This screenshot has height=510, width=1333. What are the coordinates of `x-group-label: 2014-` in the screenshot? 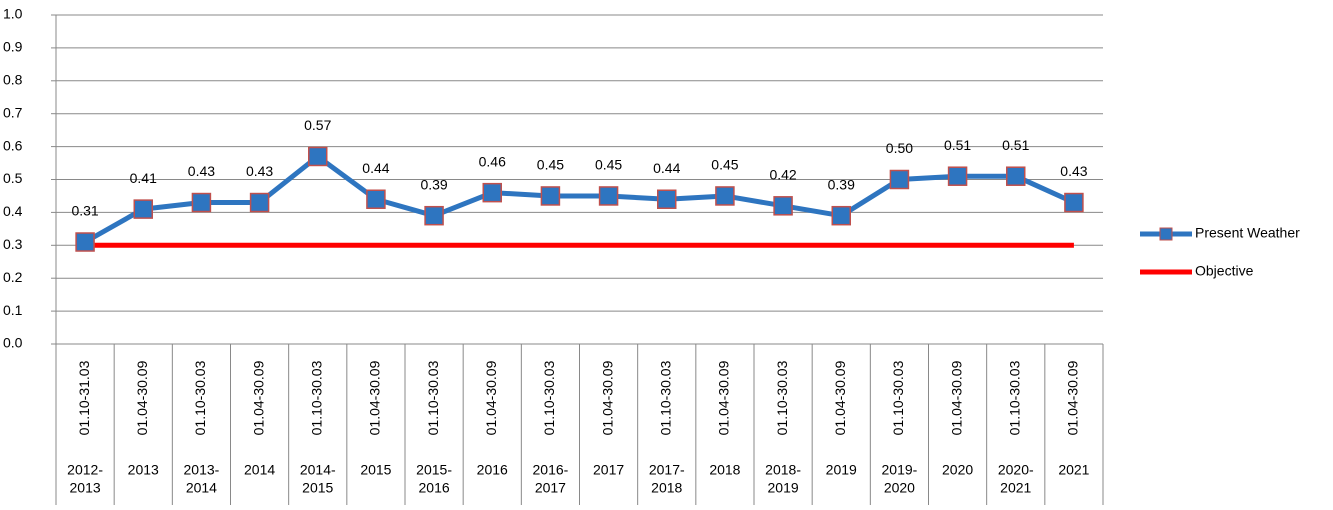 It's located at (318, 470).